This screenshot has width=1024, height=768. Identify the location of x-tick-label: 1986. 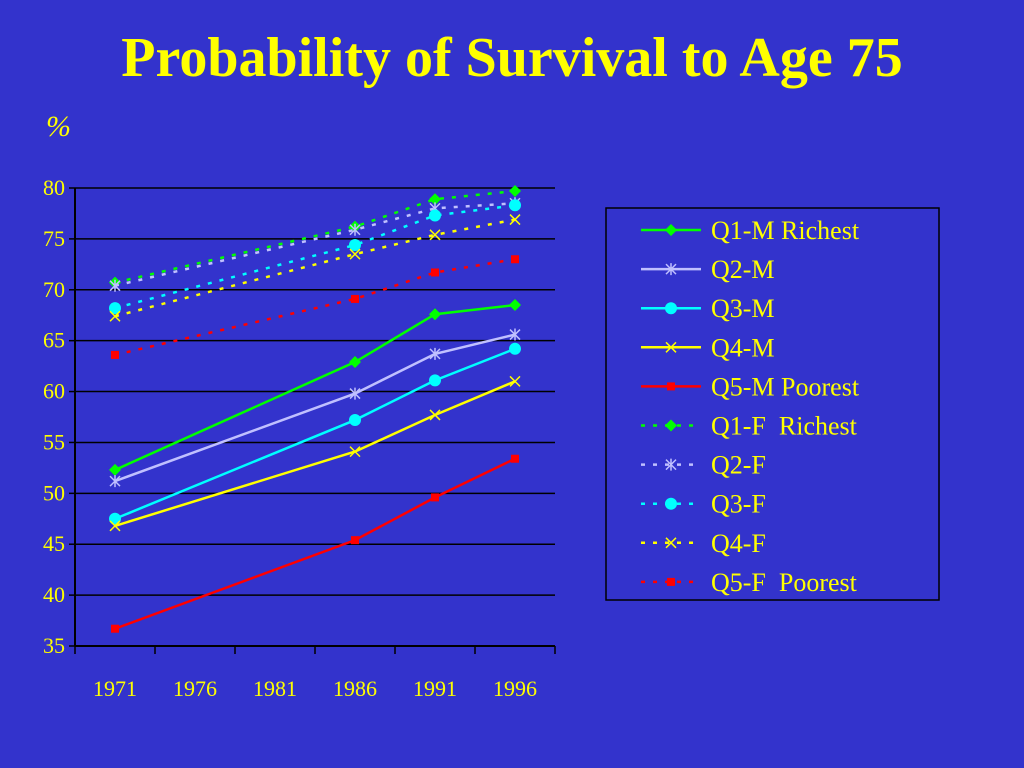
(355, 688).